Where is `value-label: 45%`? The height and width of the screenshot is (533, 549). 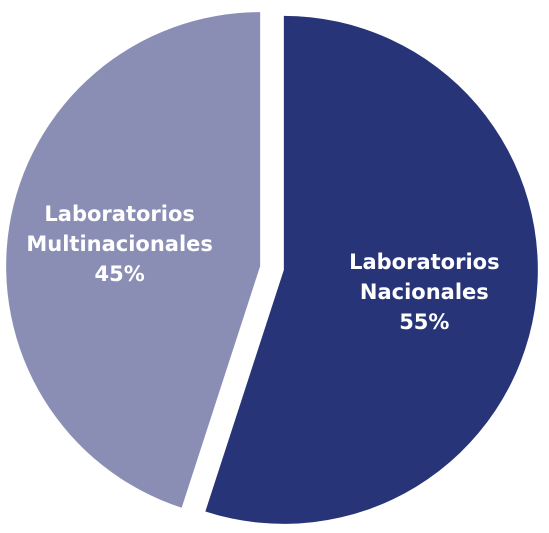 value-label: 45% is located at coordinates (119, 273).